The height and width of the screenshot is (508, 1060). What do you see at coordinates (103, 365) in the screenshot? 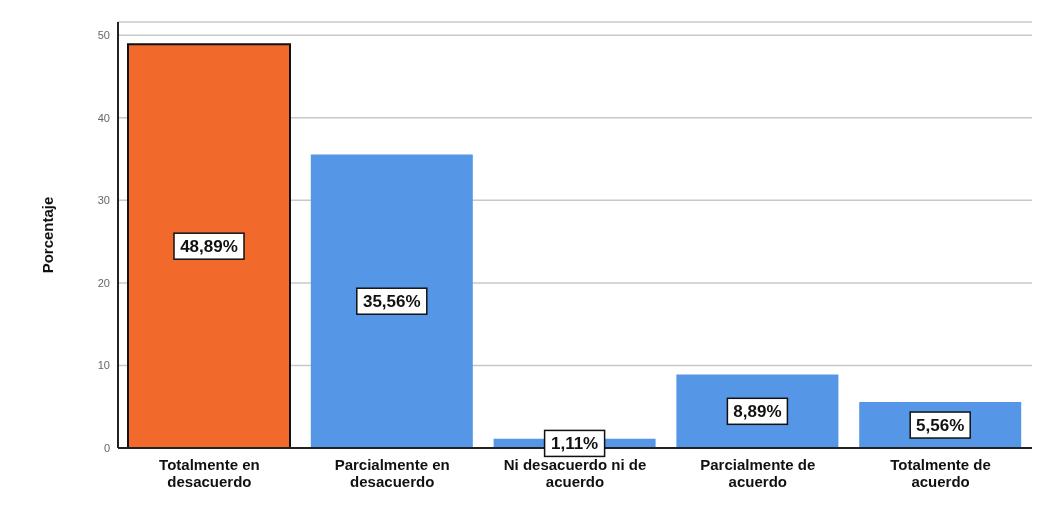
I see `y-tick-label: 10` at bounding box center [103, 365].